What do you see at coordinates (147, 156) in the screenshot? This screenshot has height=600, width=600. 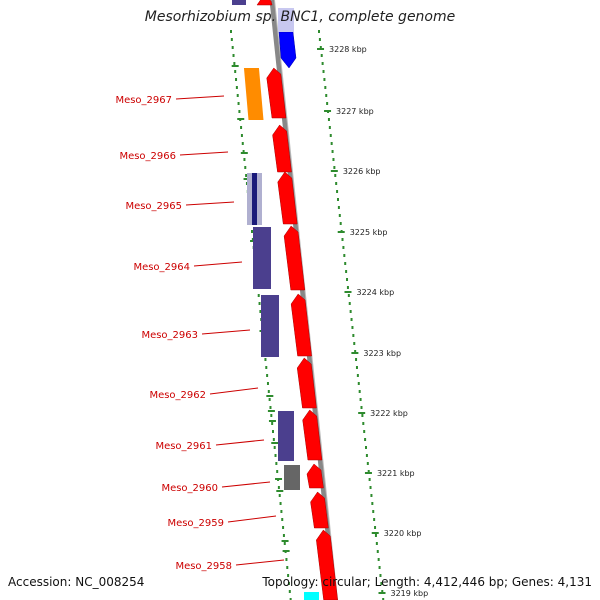 I see `gene-label: Meso_2966` at bounding box center [147, 156].